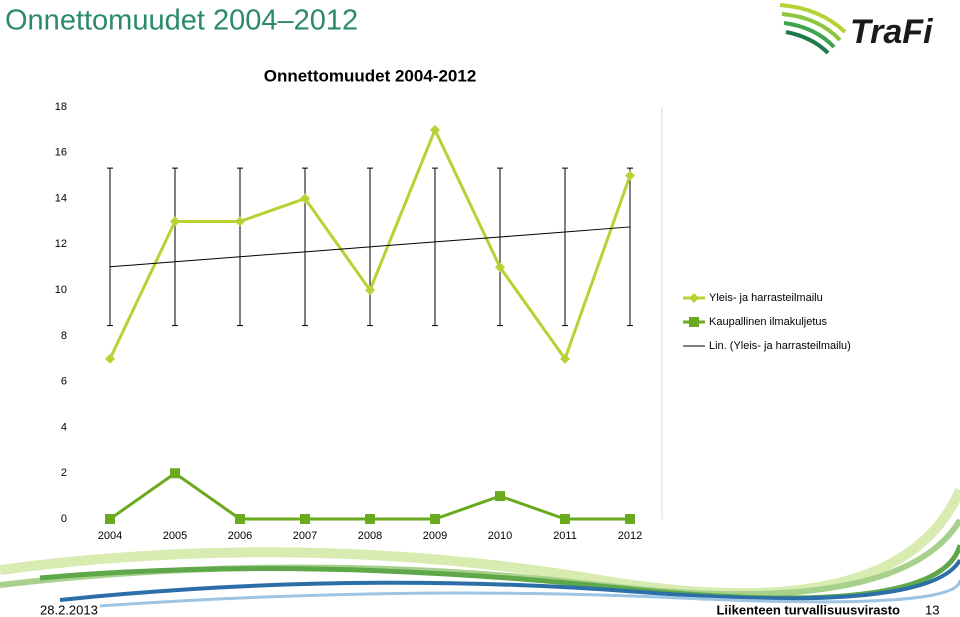  Describe the element at coordinates (61, 244) in the screenshot. I see `y-tick-label: 12` at that location.